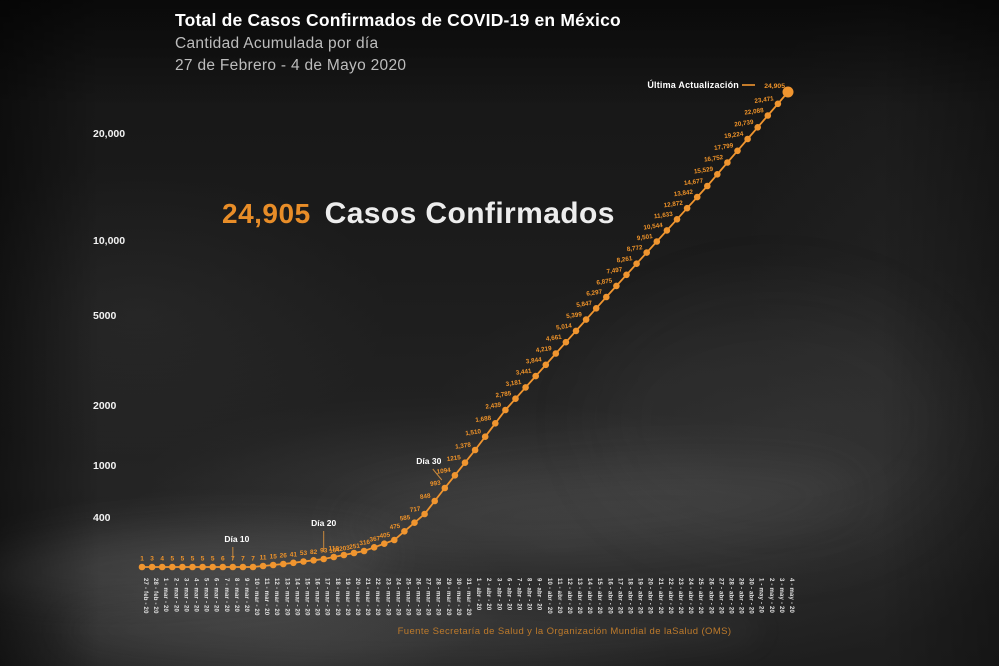  Describe the element at coordinates (523, 372) in the screenshot. I see `point-value-label: 3,441` at that location.